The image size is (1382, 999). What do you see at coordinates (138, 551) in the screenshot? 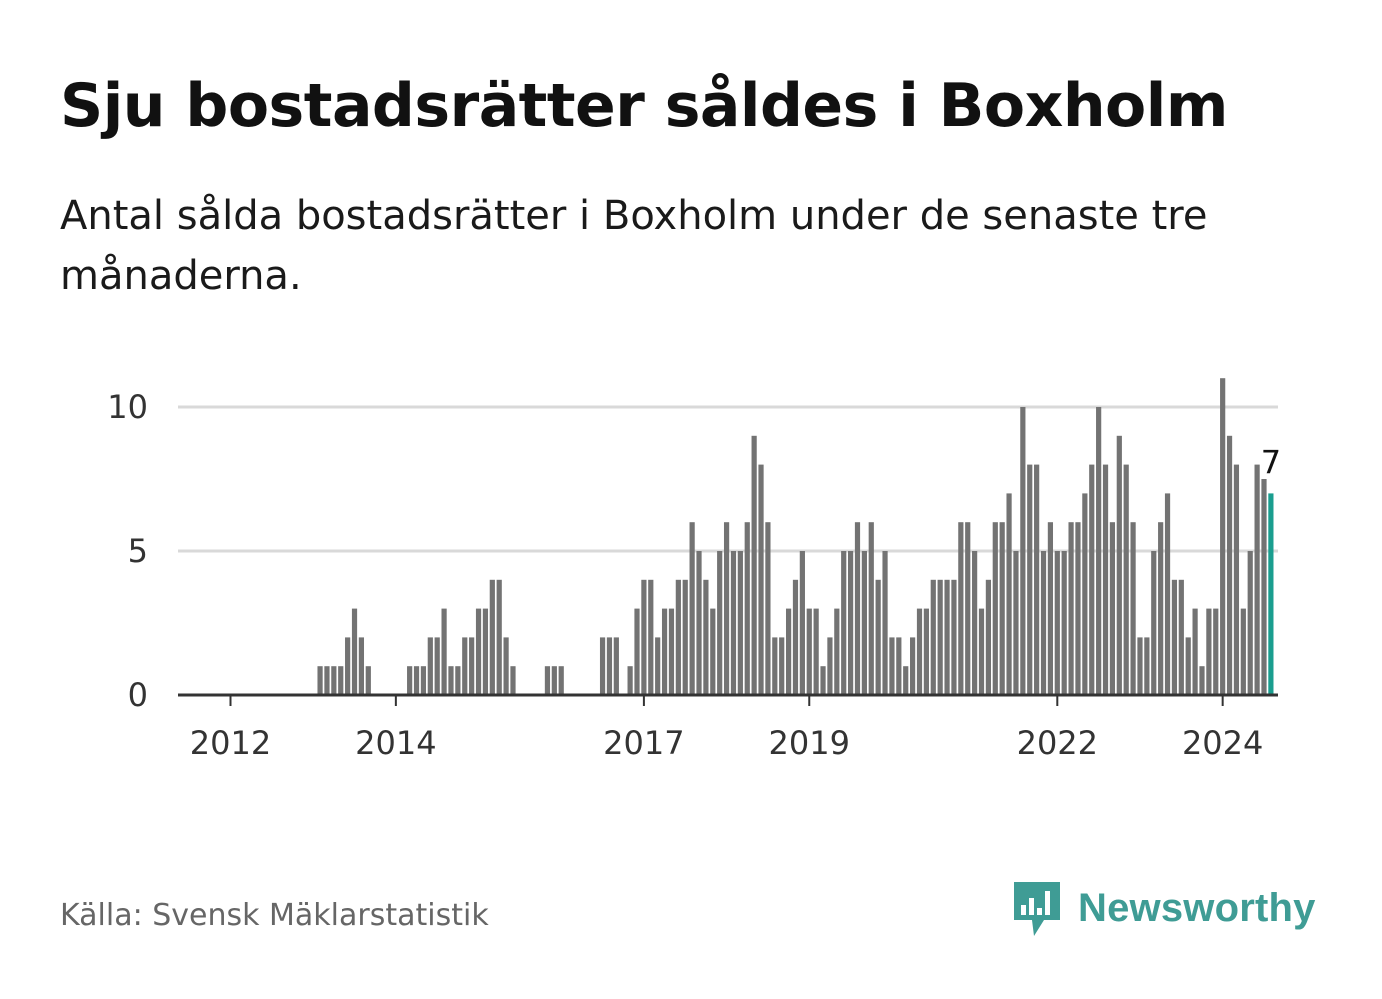
I see `y-tick-label: 5` at bounding box center [138, 551].